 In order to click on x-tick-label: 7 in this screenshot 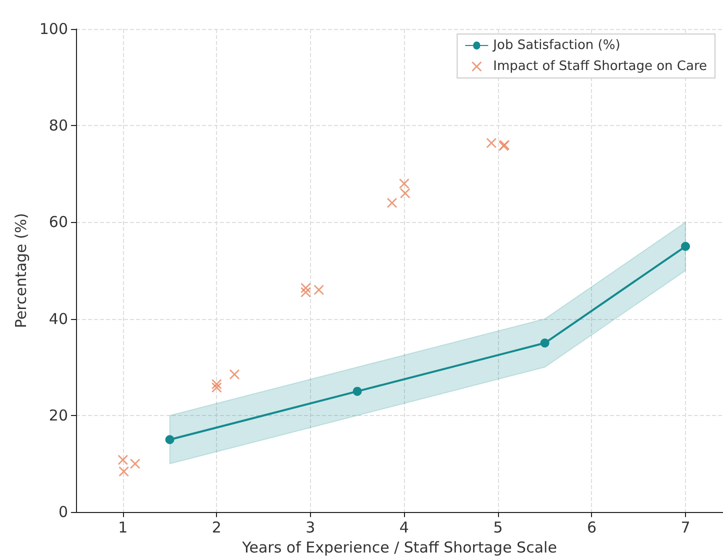, I will do `click(685, 527)`.